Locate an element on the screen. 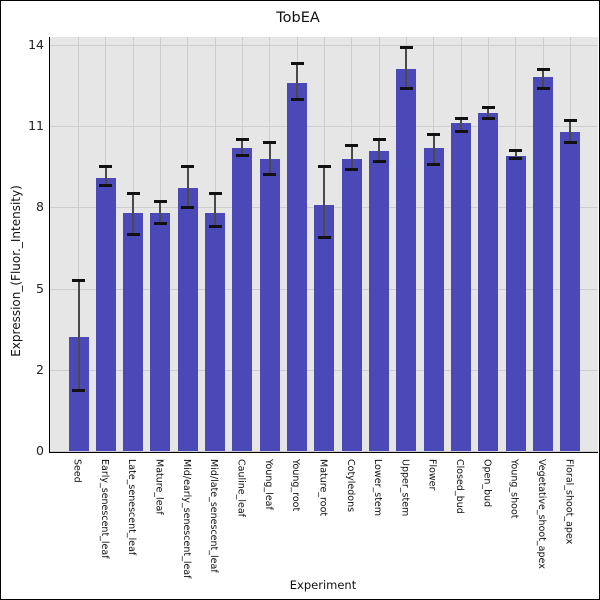 This screenshot has height=600, width=600. x-tick-label: Young_shoot is located at coordinates (514, 489).